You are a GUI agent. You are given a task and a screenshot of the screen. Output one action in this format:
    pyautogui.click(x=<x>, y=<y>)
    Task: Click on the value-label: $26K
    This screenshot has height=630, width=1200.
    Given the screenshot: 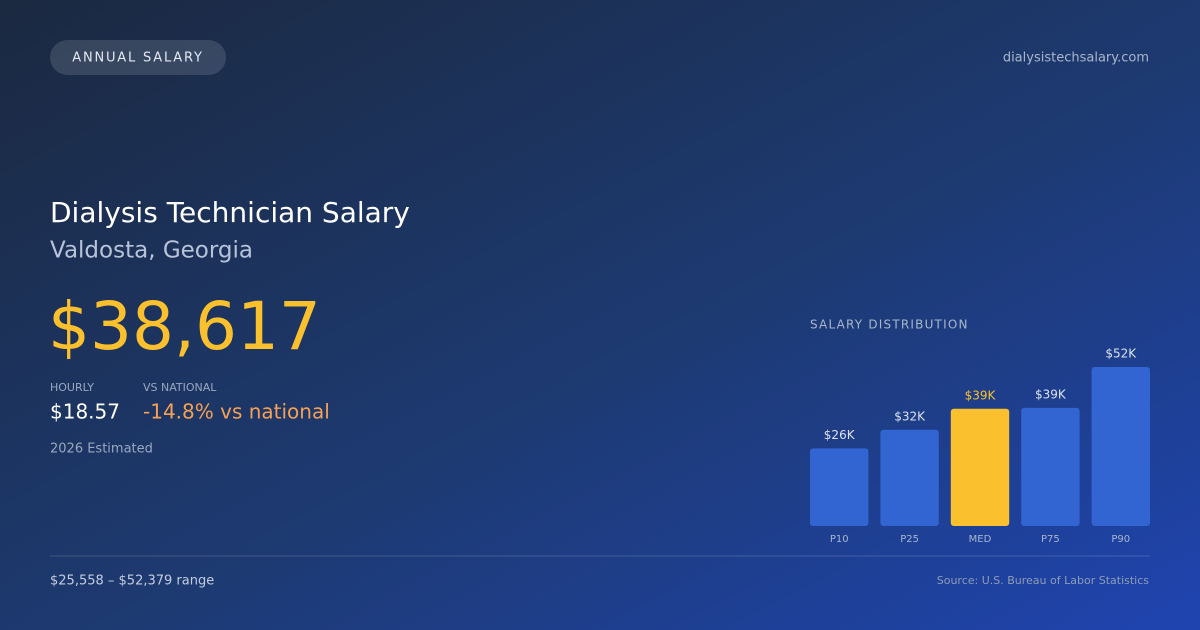 What is the action you would take?
    pyautogui.click(x=840, y=435)
    